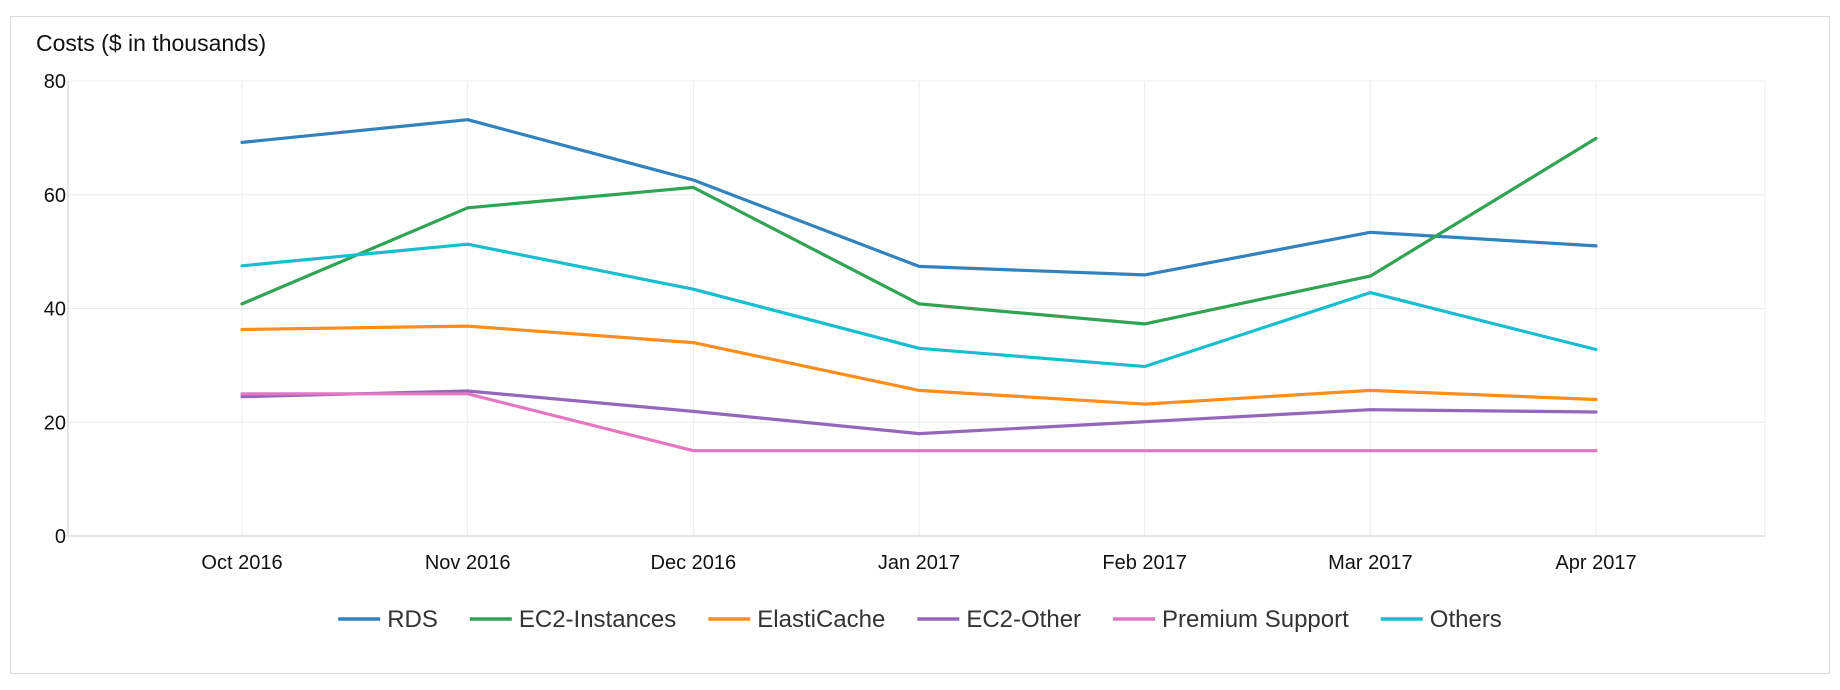  I want to click on legend-label: EC2-Other, so click(1023, 619).